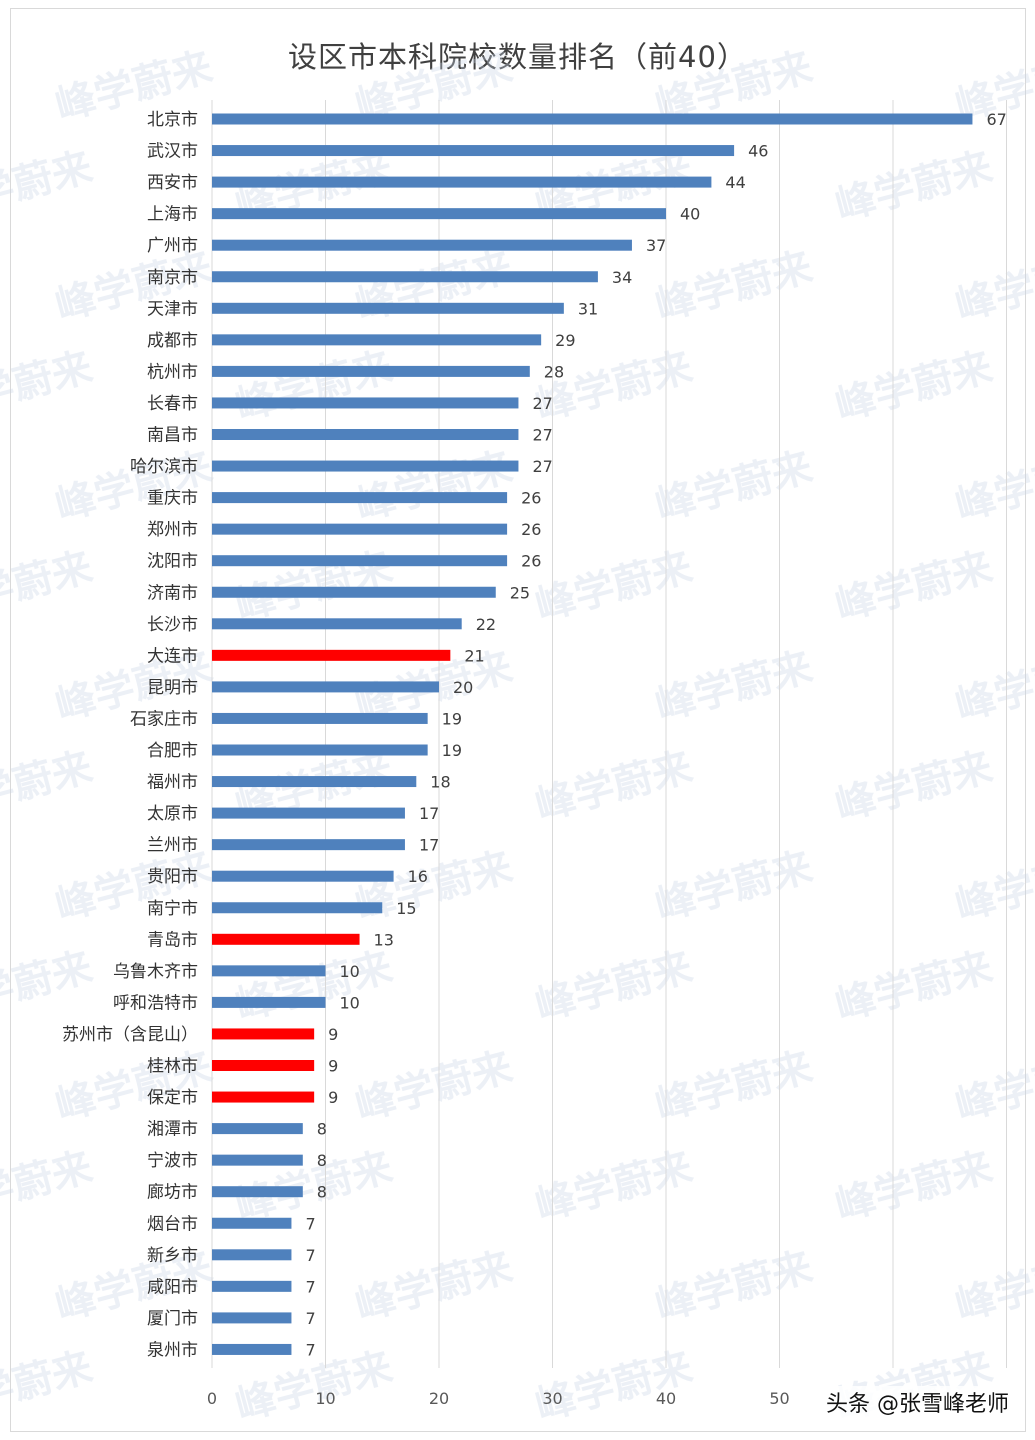  I want to click on category-label: 湘潭市, so click(172, 1130).